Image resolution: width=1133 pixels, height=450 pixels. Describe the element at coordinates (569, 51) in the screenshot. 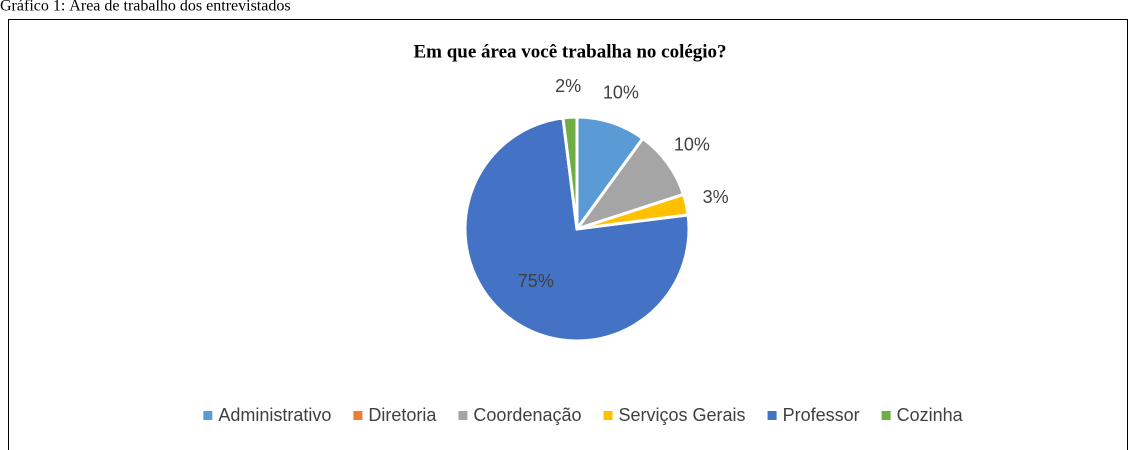

I see `chart-title: Em que área você trabalha no colégio?` at that location.